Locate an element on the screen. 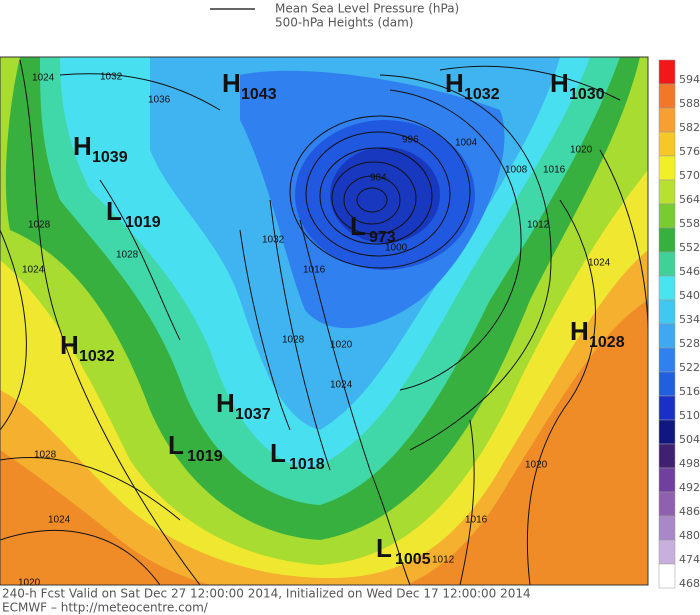 This screenshot has height=615, width=700. contour-label: 1000 is located at coordinates (396, 248).